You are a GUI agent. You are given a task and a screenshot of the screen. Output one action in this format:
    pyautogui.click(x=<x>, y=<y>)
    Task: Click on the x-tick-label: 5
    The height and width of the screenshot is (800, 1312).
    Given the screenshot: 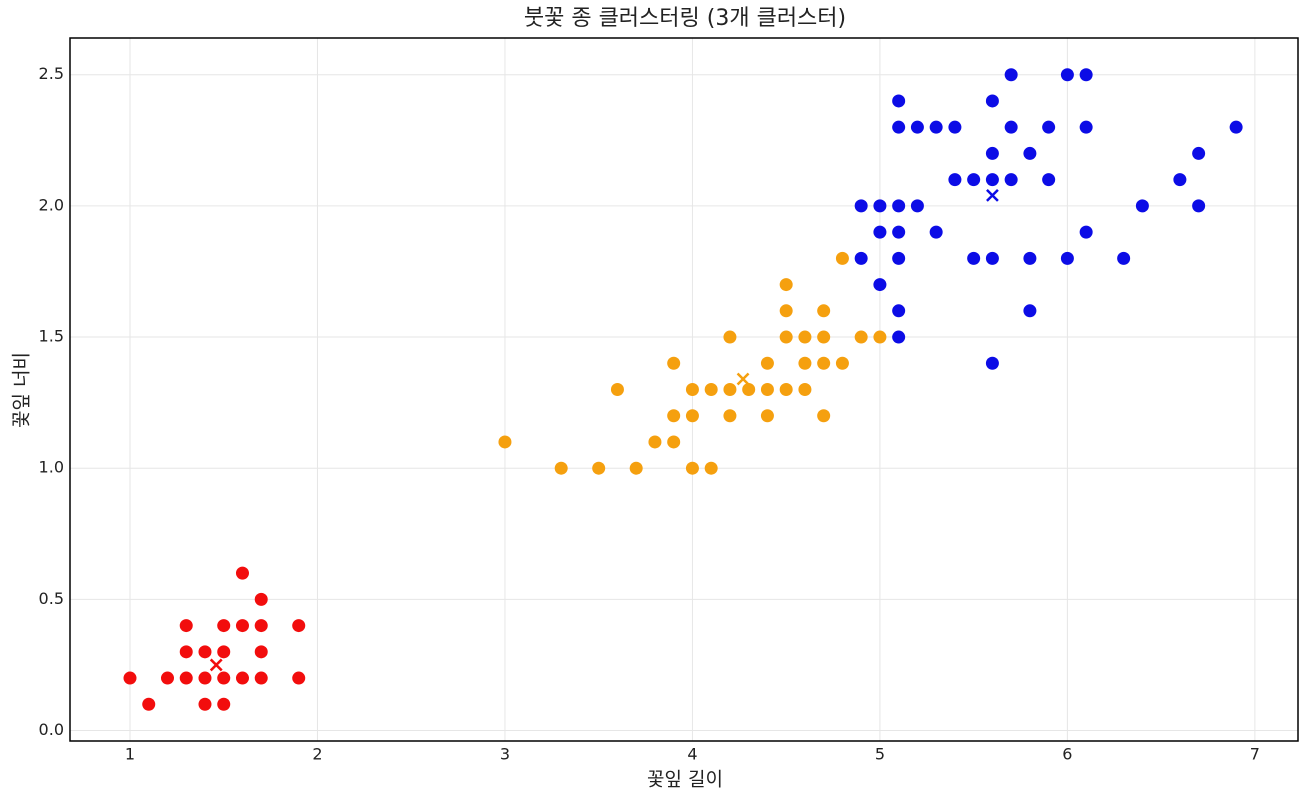 What is the action you would take?
    pyautogui.click(x=880, y=754)
    